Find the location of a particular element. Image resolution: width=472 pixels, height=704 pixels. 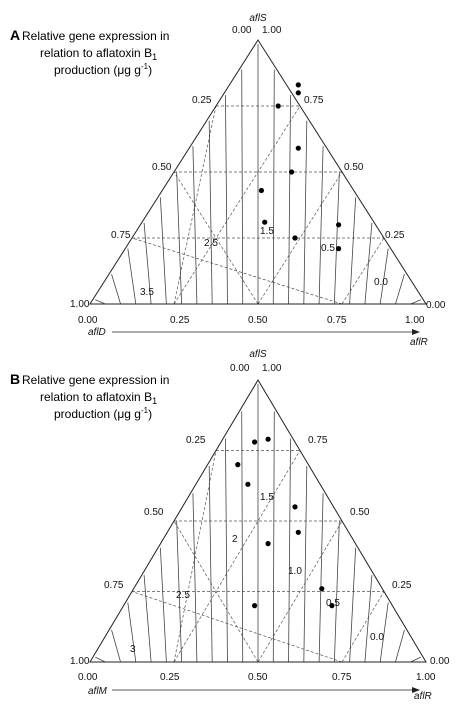

caption-line-3-text: production (μg g is located at coordinates (97, 70).